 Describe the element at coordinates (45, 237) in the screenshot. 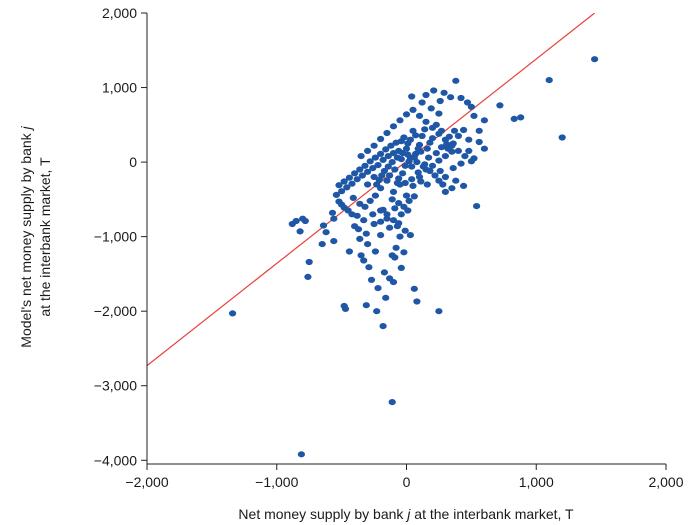

I see `y-axis-title-line2: at the interbank market, T` at that location.